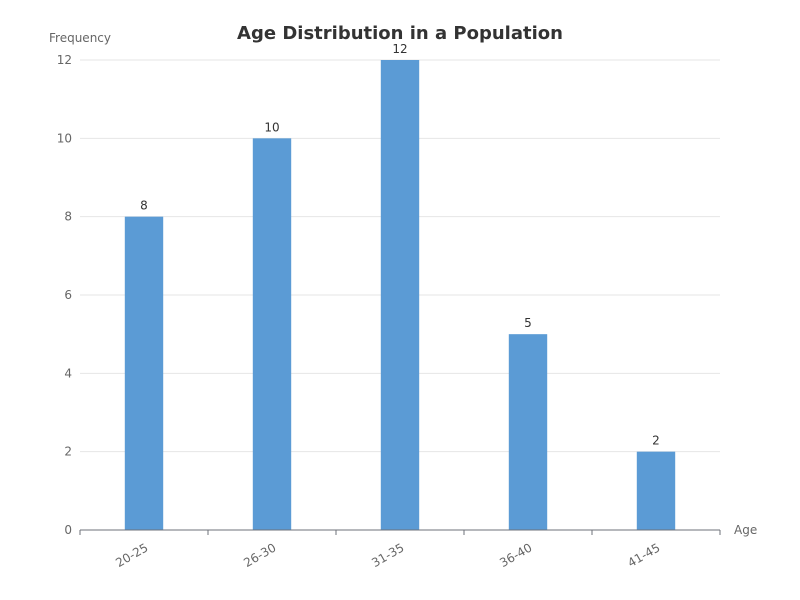 Image resolution: width=800 pixels, height=600 pixels. I want to click on x-tick-label: 31-35, so click(387, 555).